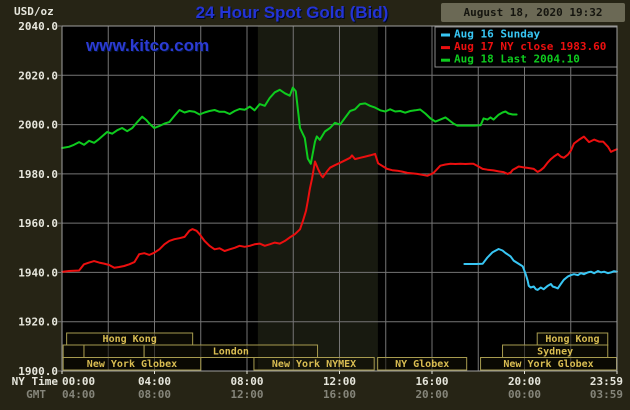 Image resolution: width=630 pixels, height=410 pixels. I want to click on session-box-london, so click(231, 351).